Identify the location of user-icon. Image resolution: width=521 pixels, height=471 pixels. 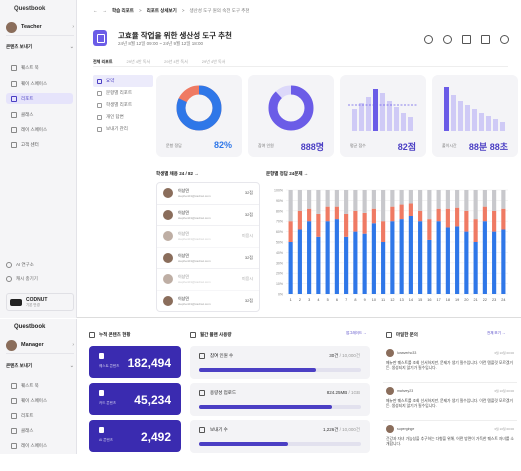
(99, 105).